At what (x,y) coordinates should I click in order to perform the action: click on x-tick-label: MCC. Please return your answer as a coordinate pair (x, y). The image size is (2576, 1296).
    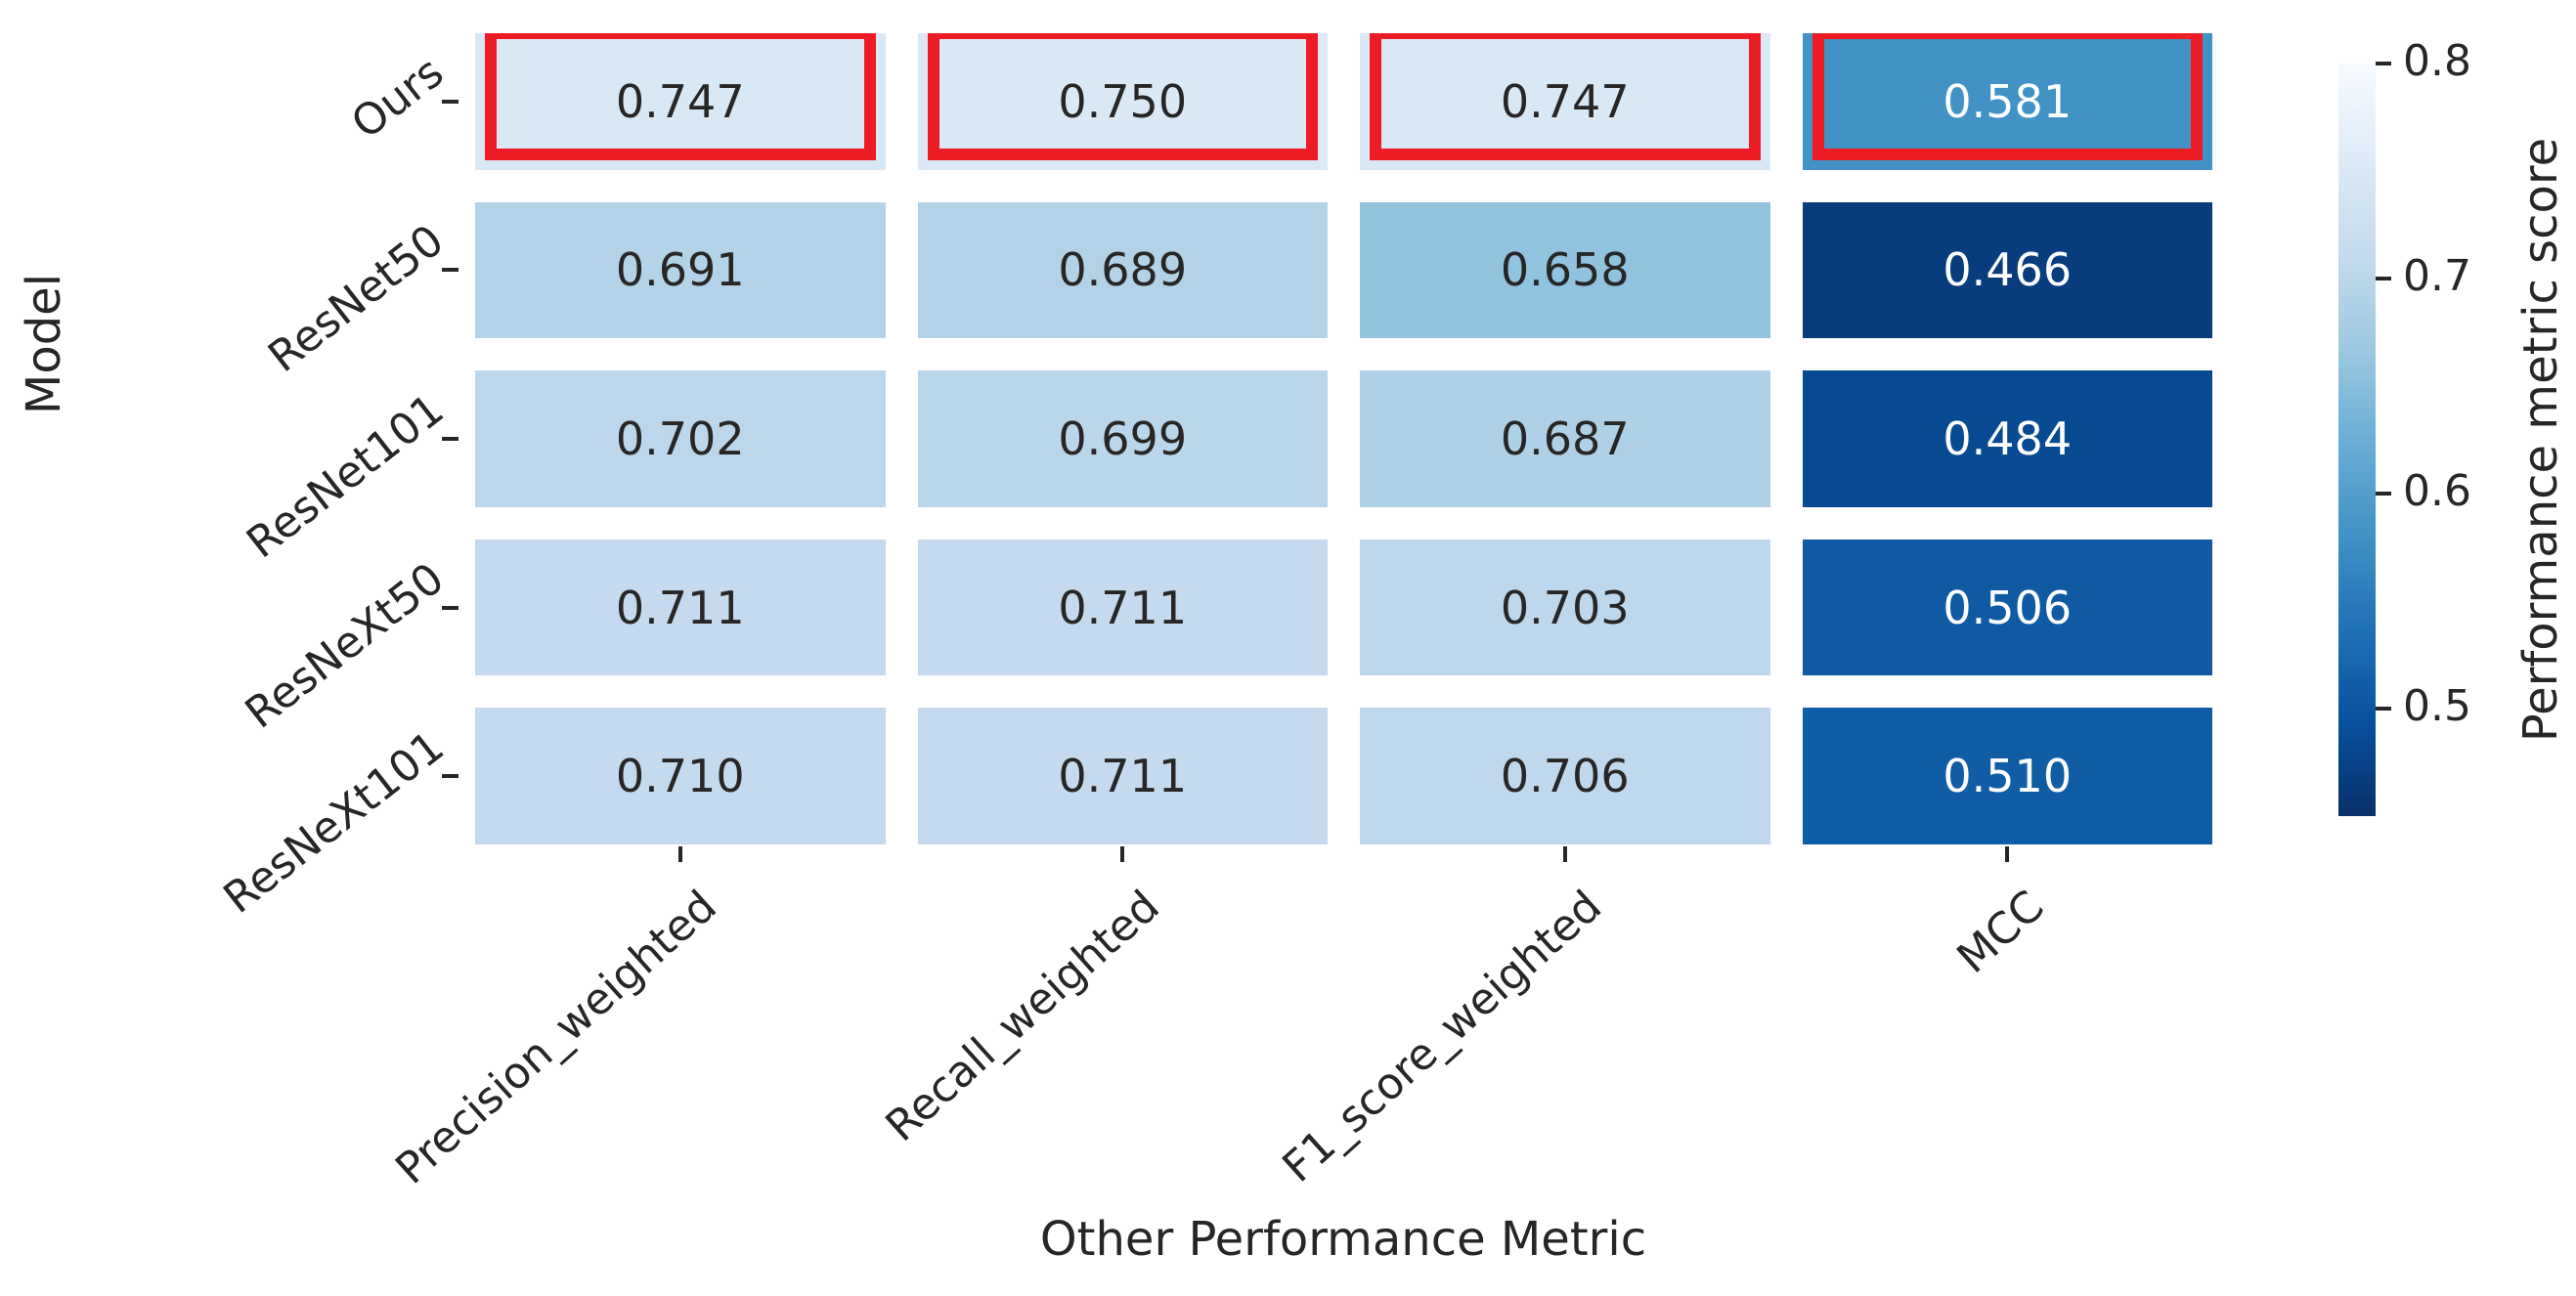
    Looking at the image, I should click on (2000, 932).